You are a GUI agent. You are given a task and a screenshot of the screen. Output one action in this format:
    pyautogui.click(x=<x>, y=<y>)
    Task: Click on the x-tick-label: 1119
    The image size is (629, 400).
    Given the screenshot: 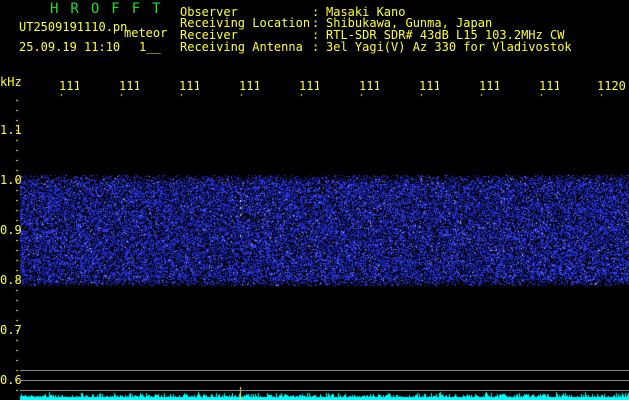 What is the action you would take?
    pyautogui.click(x=549, y=86)
    